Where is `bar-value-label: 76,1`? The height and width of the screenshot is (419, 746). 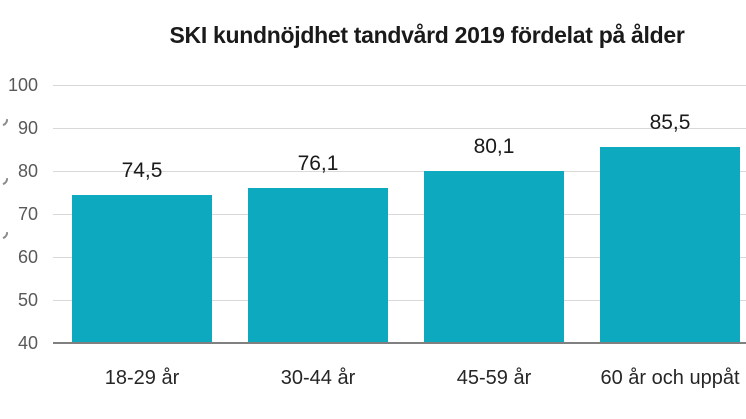 bar-value-label: 76,1 is located at coordinates (318, 163).